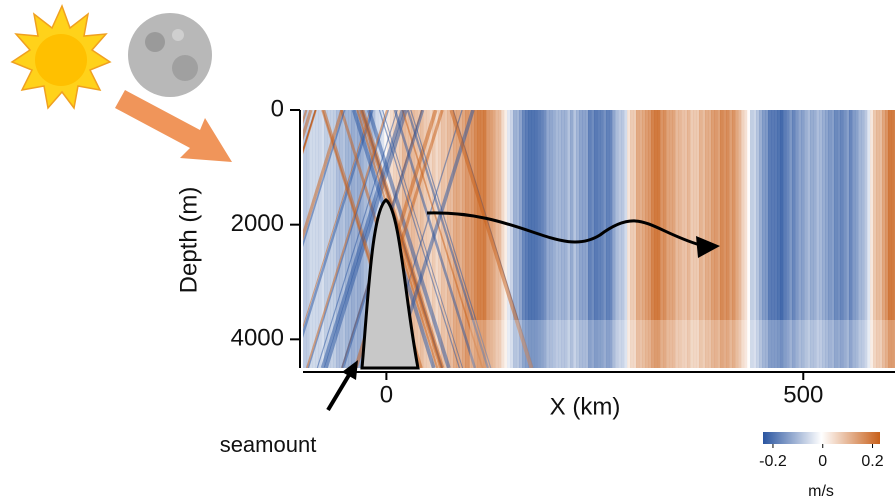 The width and height of the screenshot is (895, 504). What do you see at coordinates (386, 394) in the screenshot?
I see `x-tick-label: 0` at bounding box center [386, 394].